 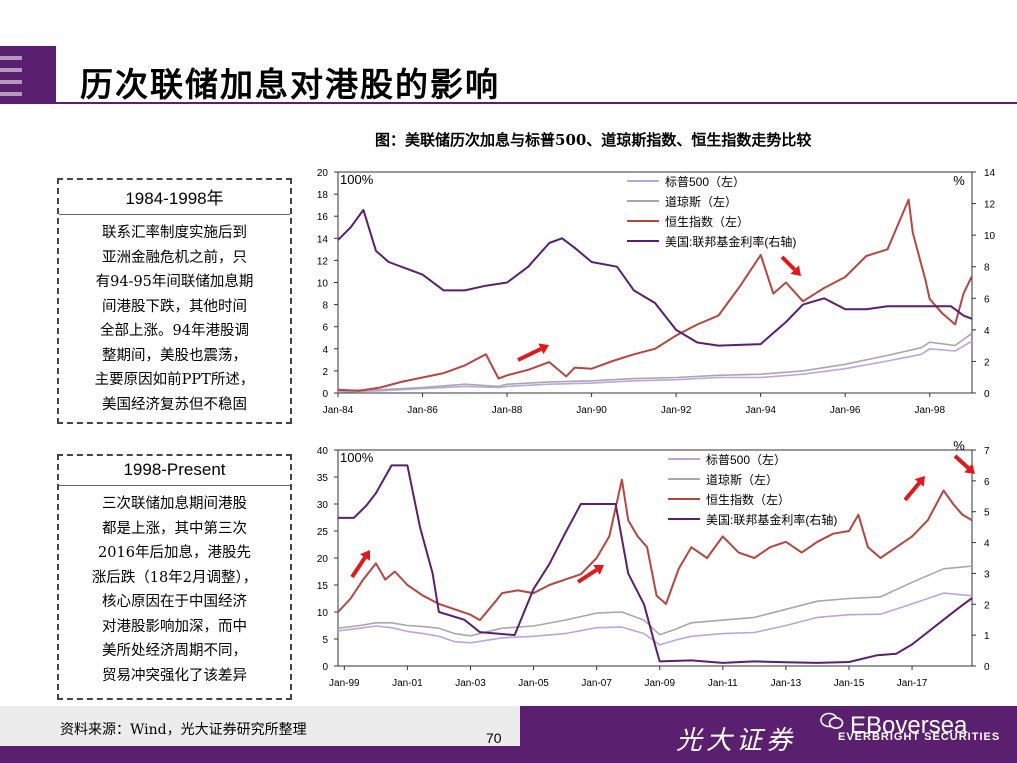 I want to click on x-tick-label: Jan-09, so click(x=659, y=683).